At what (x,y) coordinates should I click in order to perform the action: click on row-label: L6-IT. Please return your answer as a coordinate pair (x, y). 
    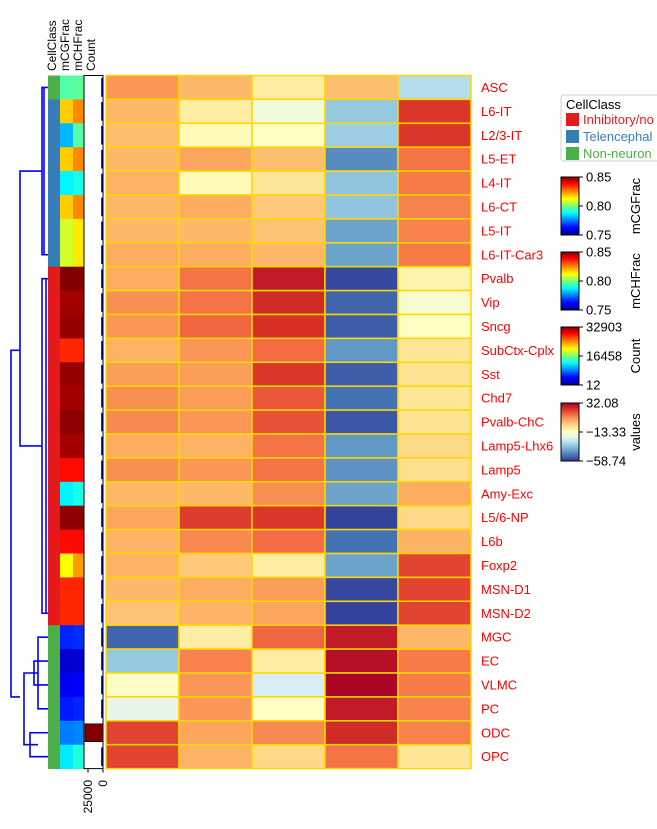
    Looking at the image, I should click on (496, 111).